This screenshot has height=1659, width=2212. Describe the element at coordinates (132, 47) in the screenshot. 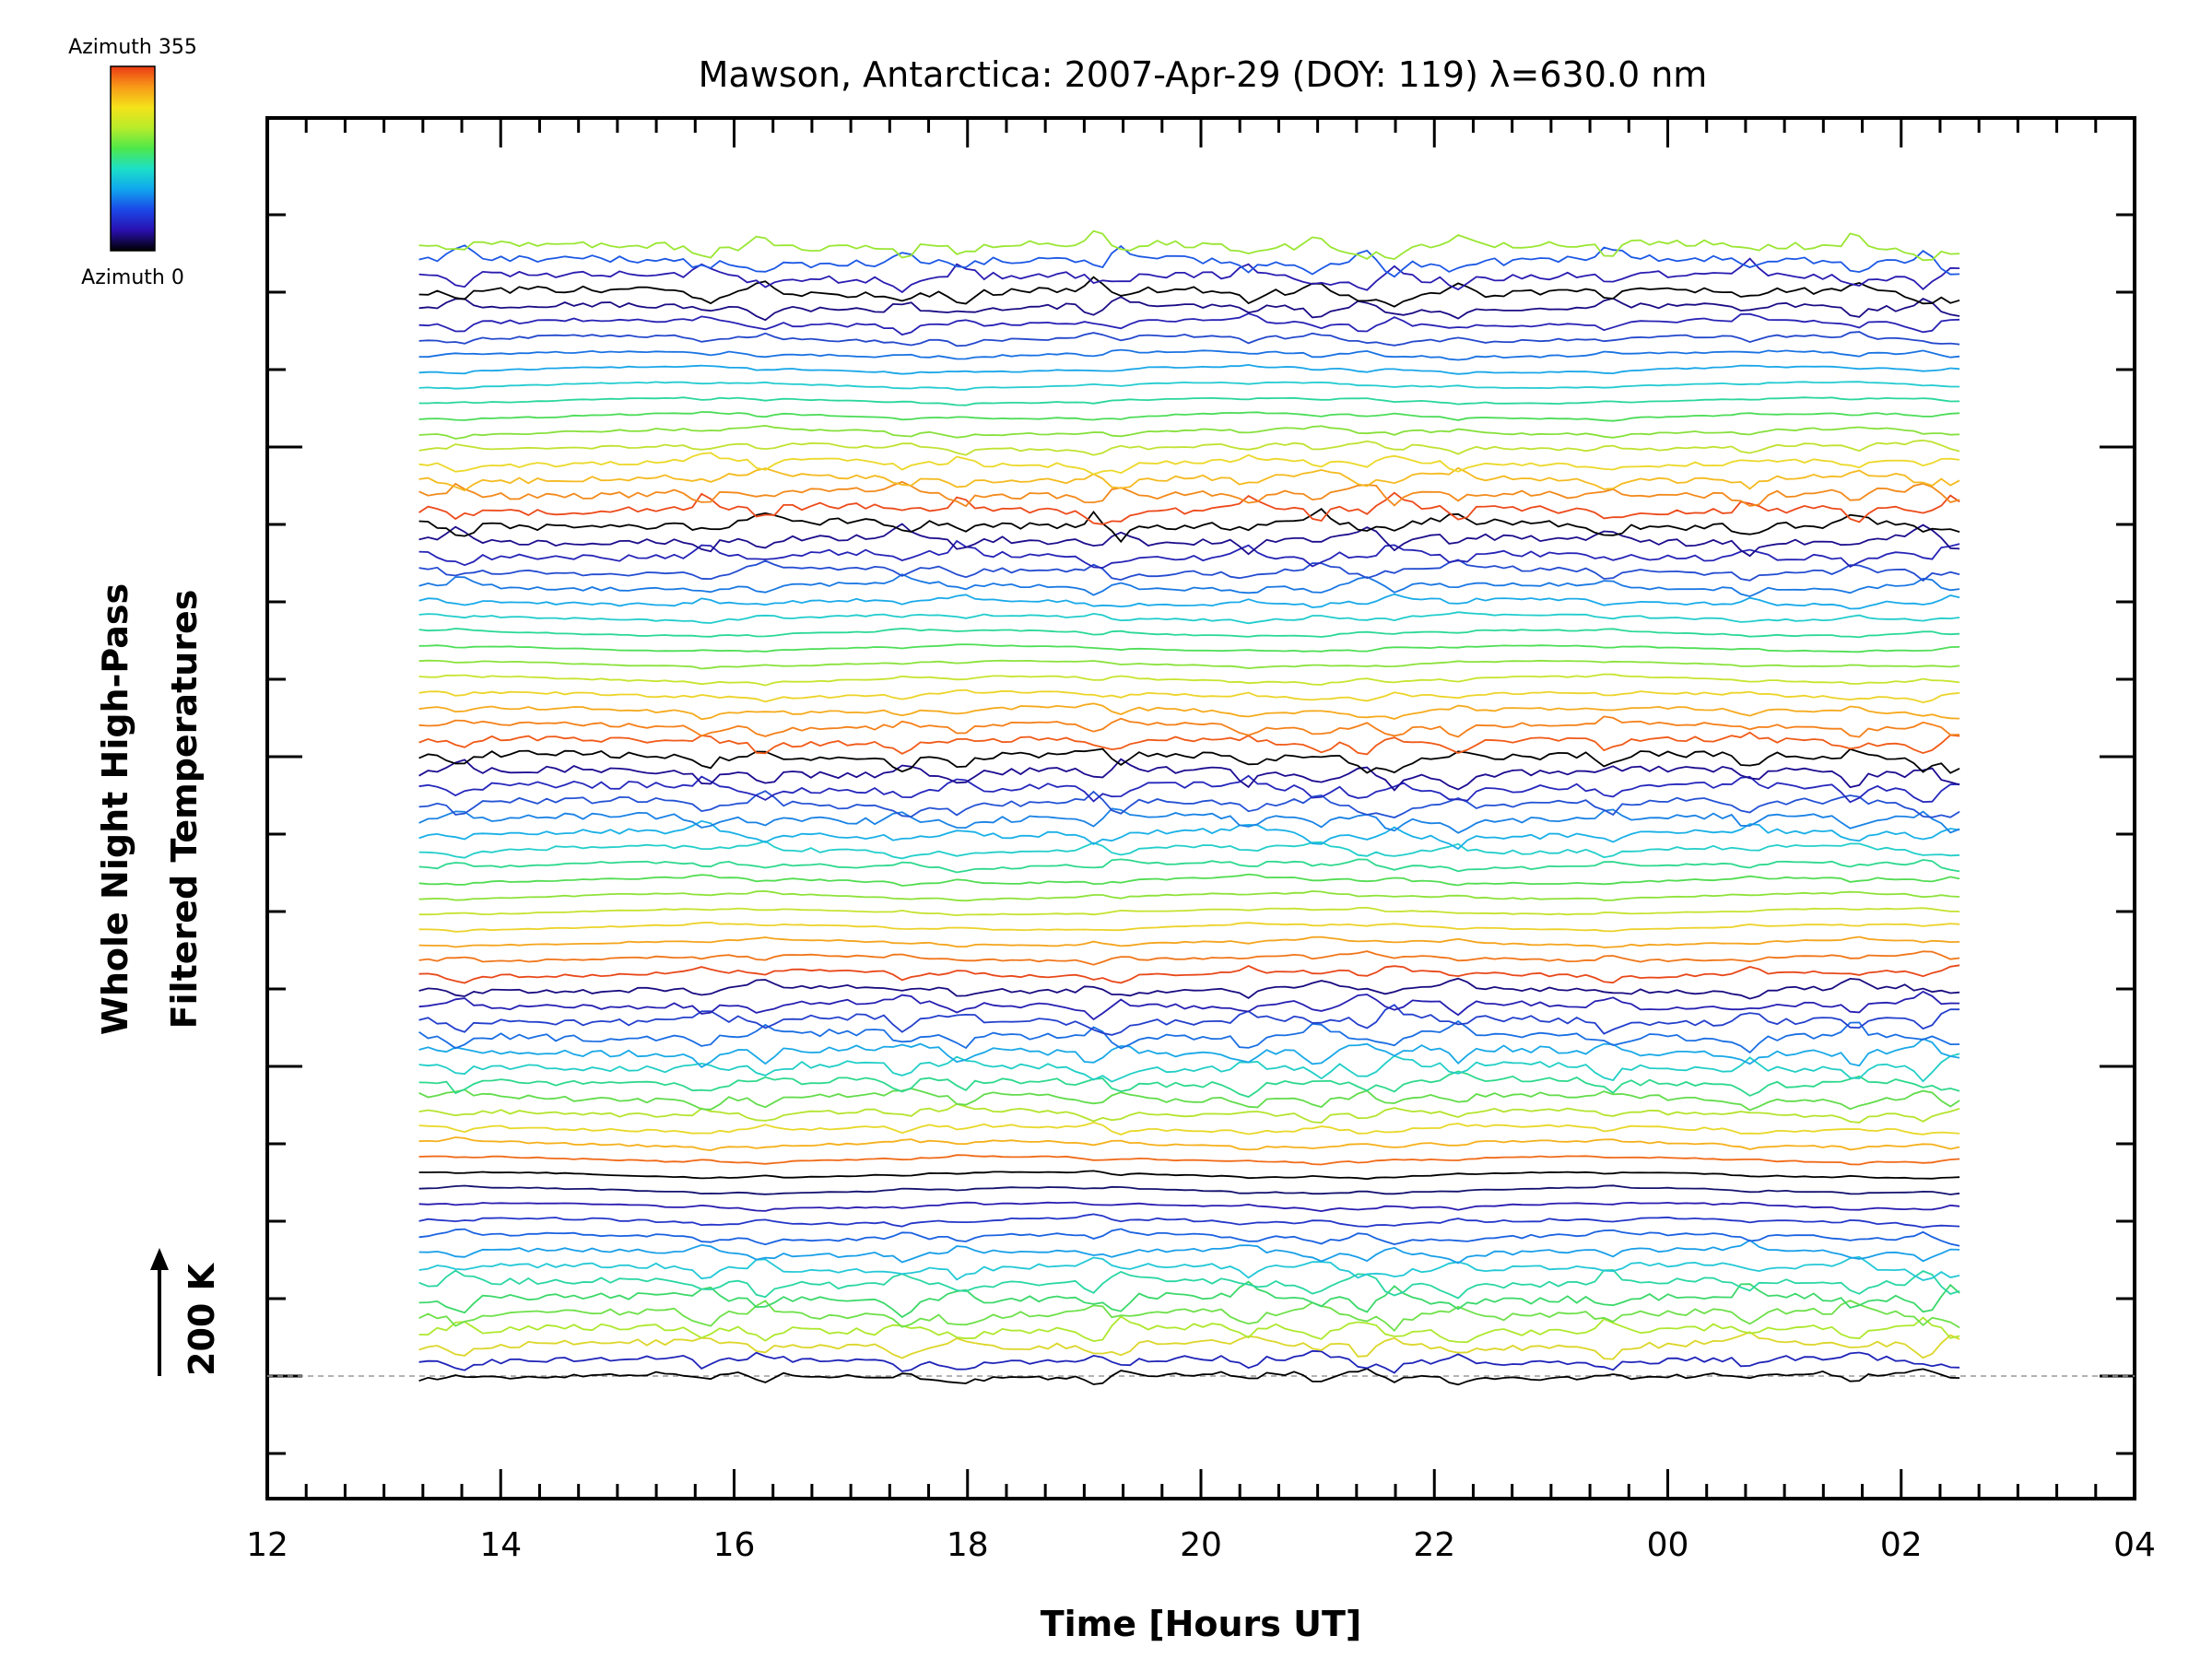

I see `colorbar-top-label: Azimuth 355` at that location.